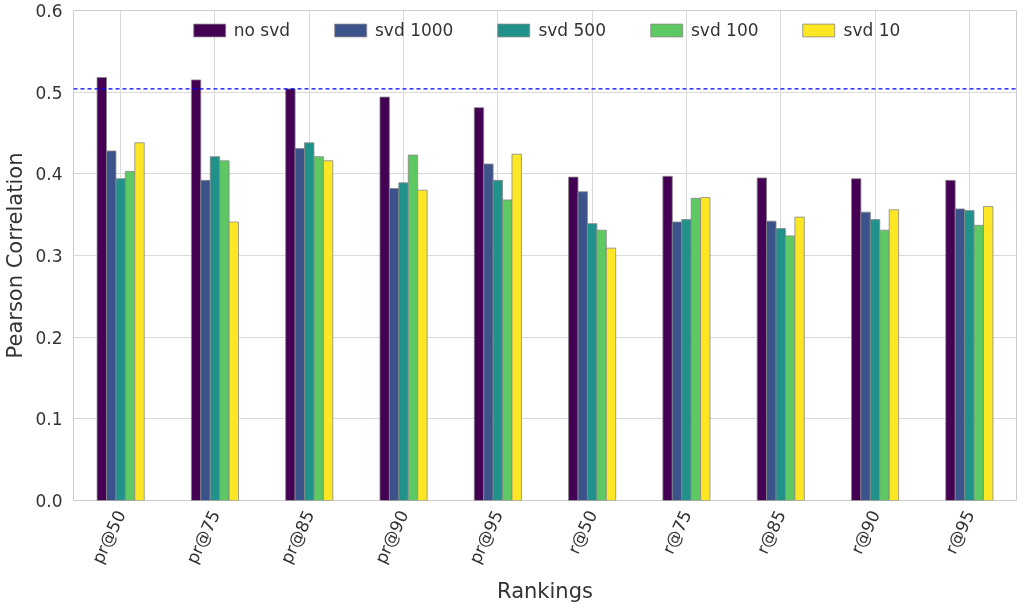 The image size is (1024, 606). Describe the element at coordinates (49, 174) in the screenshot. I see `y-tick-label: 0.4` at that location.